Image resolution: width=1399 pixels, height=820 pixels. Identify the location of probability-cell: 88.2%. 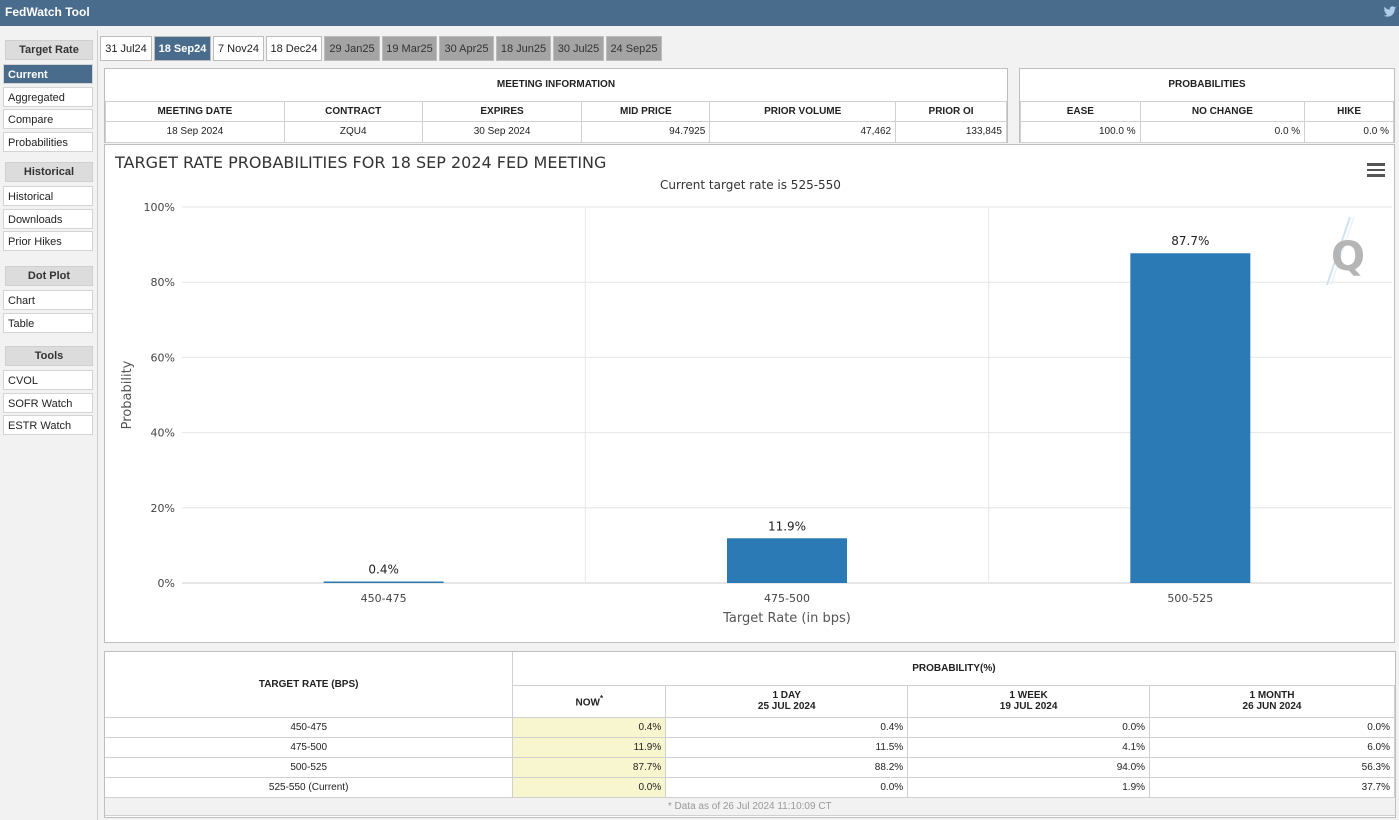
(787, 767).